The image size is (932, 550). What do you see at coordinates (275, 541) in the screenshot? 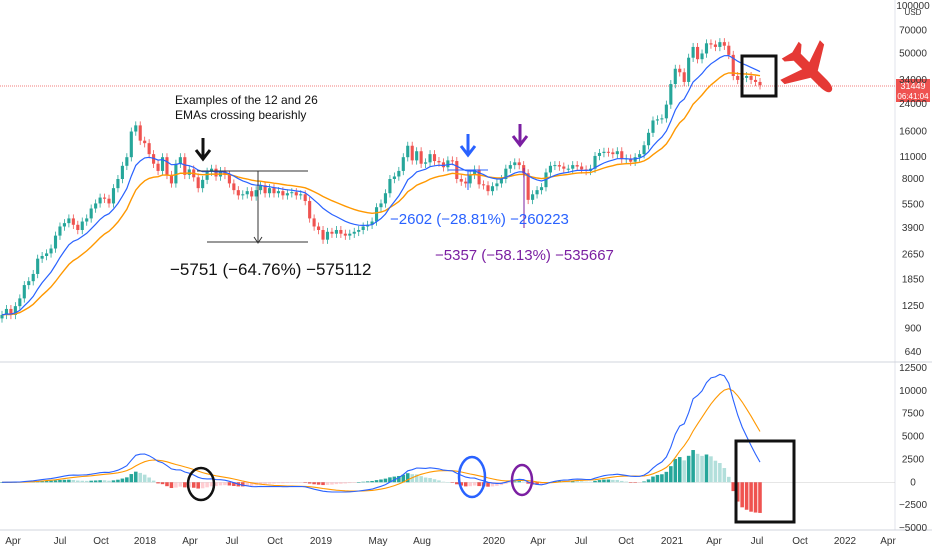
I see `time-tick-label: Oct` at bounding box center [275, 541].